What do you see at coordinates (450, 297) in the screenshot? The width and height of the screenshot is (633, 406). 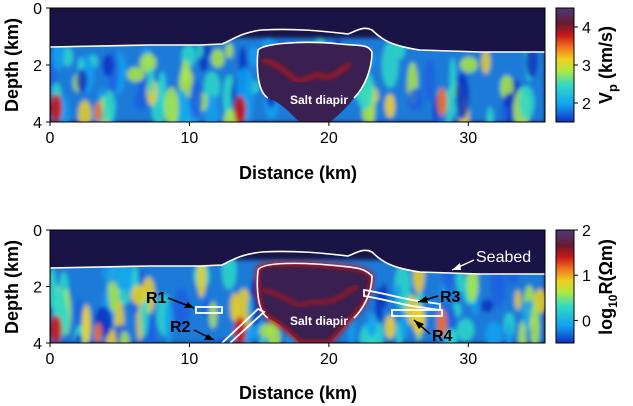 I see `reflector-r3-label: R3` at bounding box center [450, 297].